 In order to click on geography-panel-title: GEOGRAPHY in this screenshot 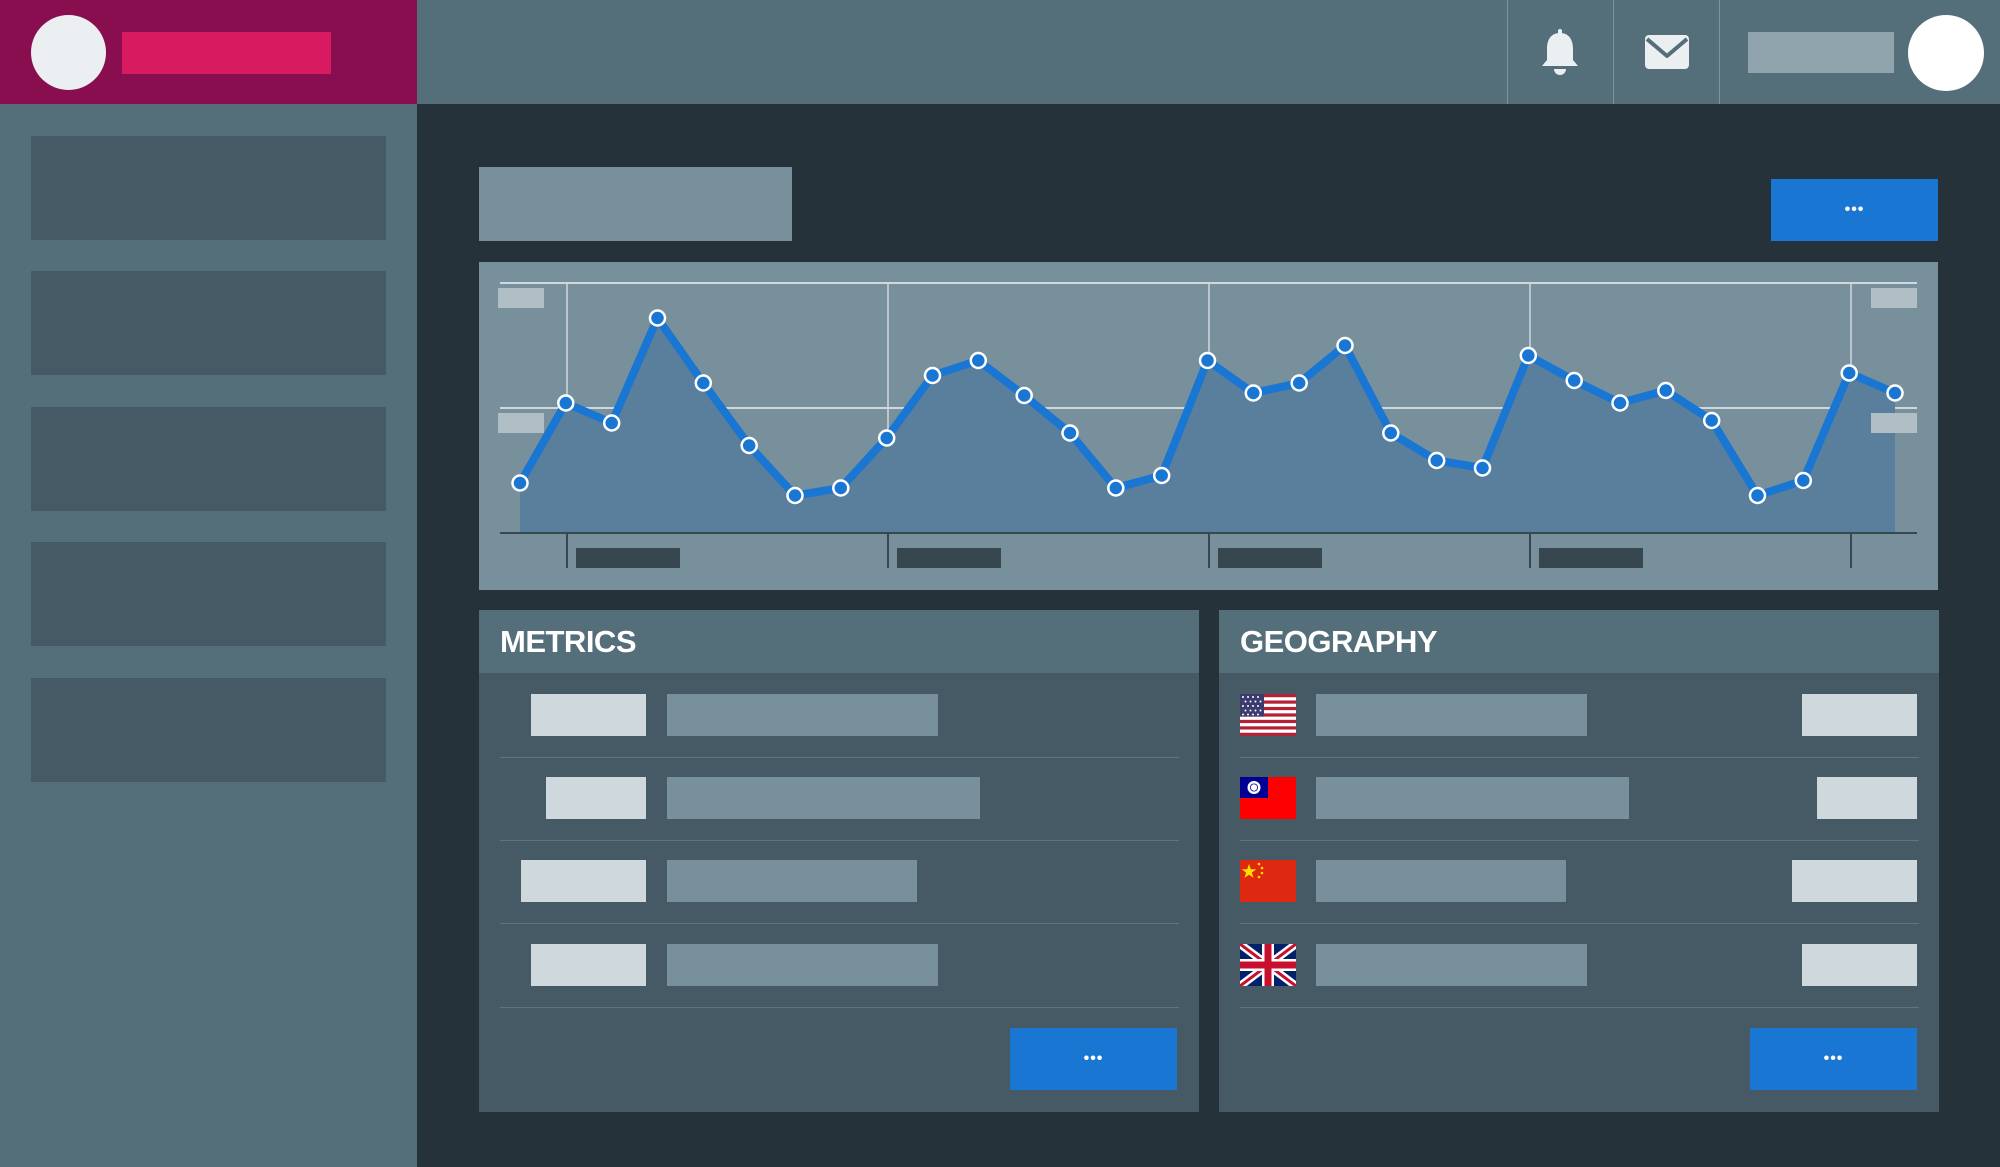, I will do `click(1339, 641)`.